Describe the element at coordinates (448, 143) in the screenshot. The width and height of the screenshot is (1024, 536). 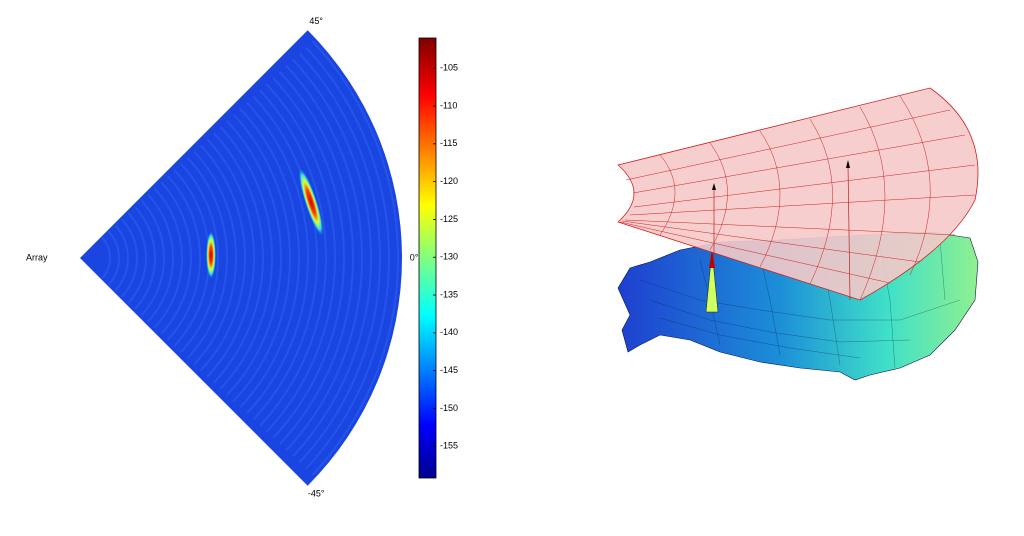
I see `colorbar-tick-label: -115` at that location.